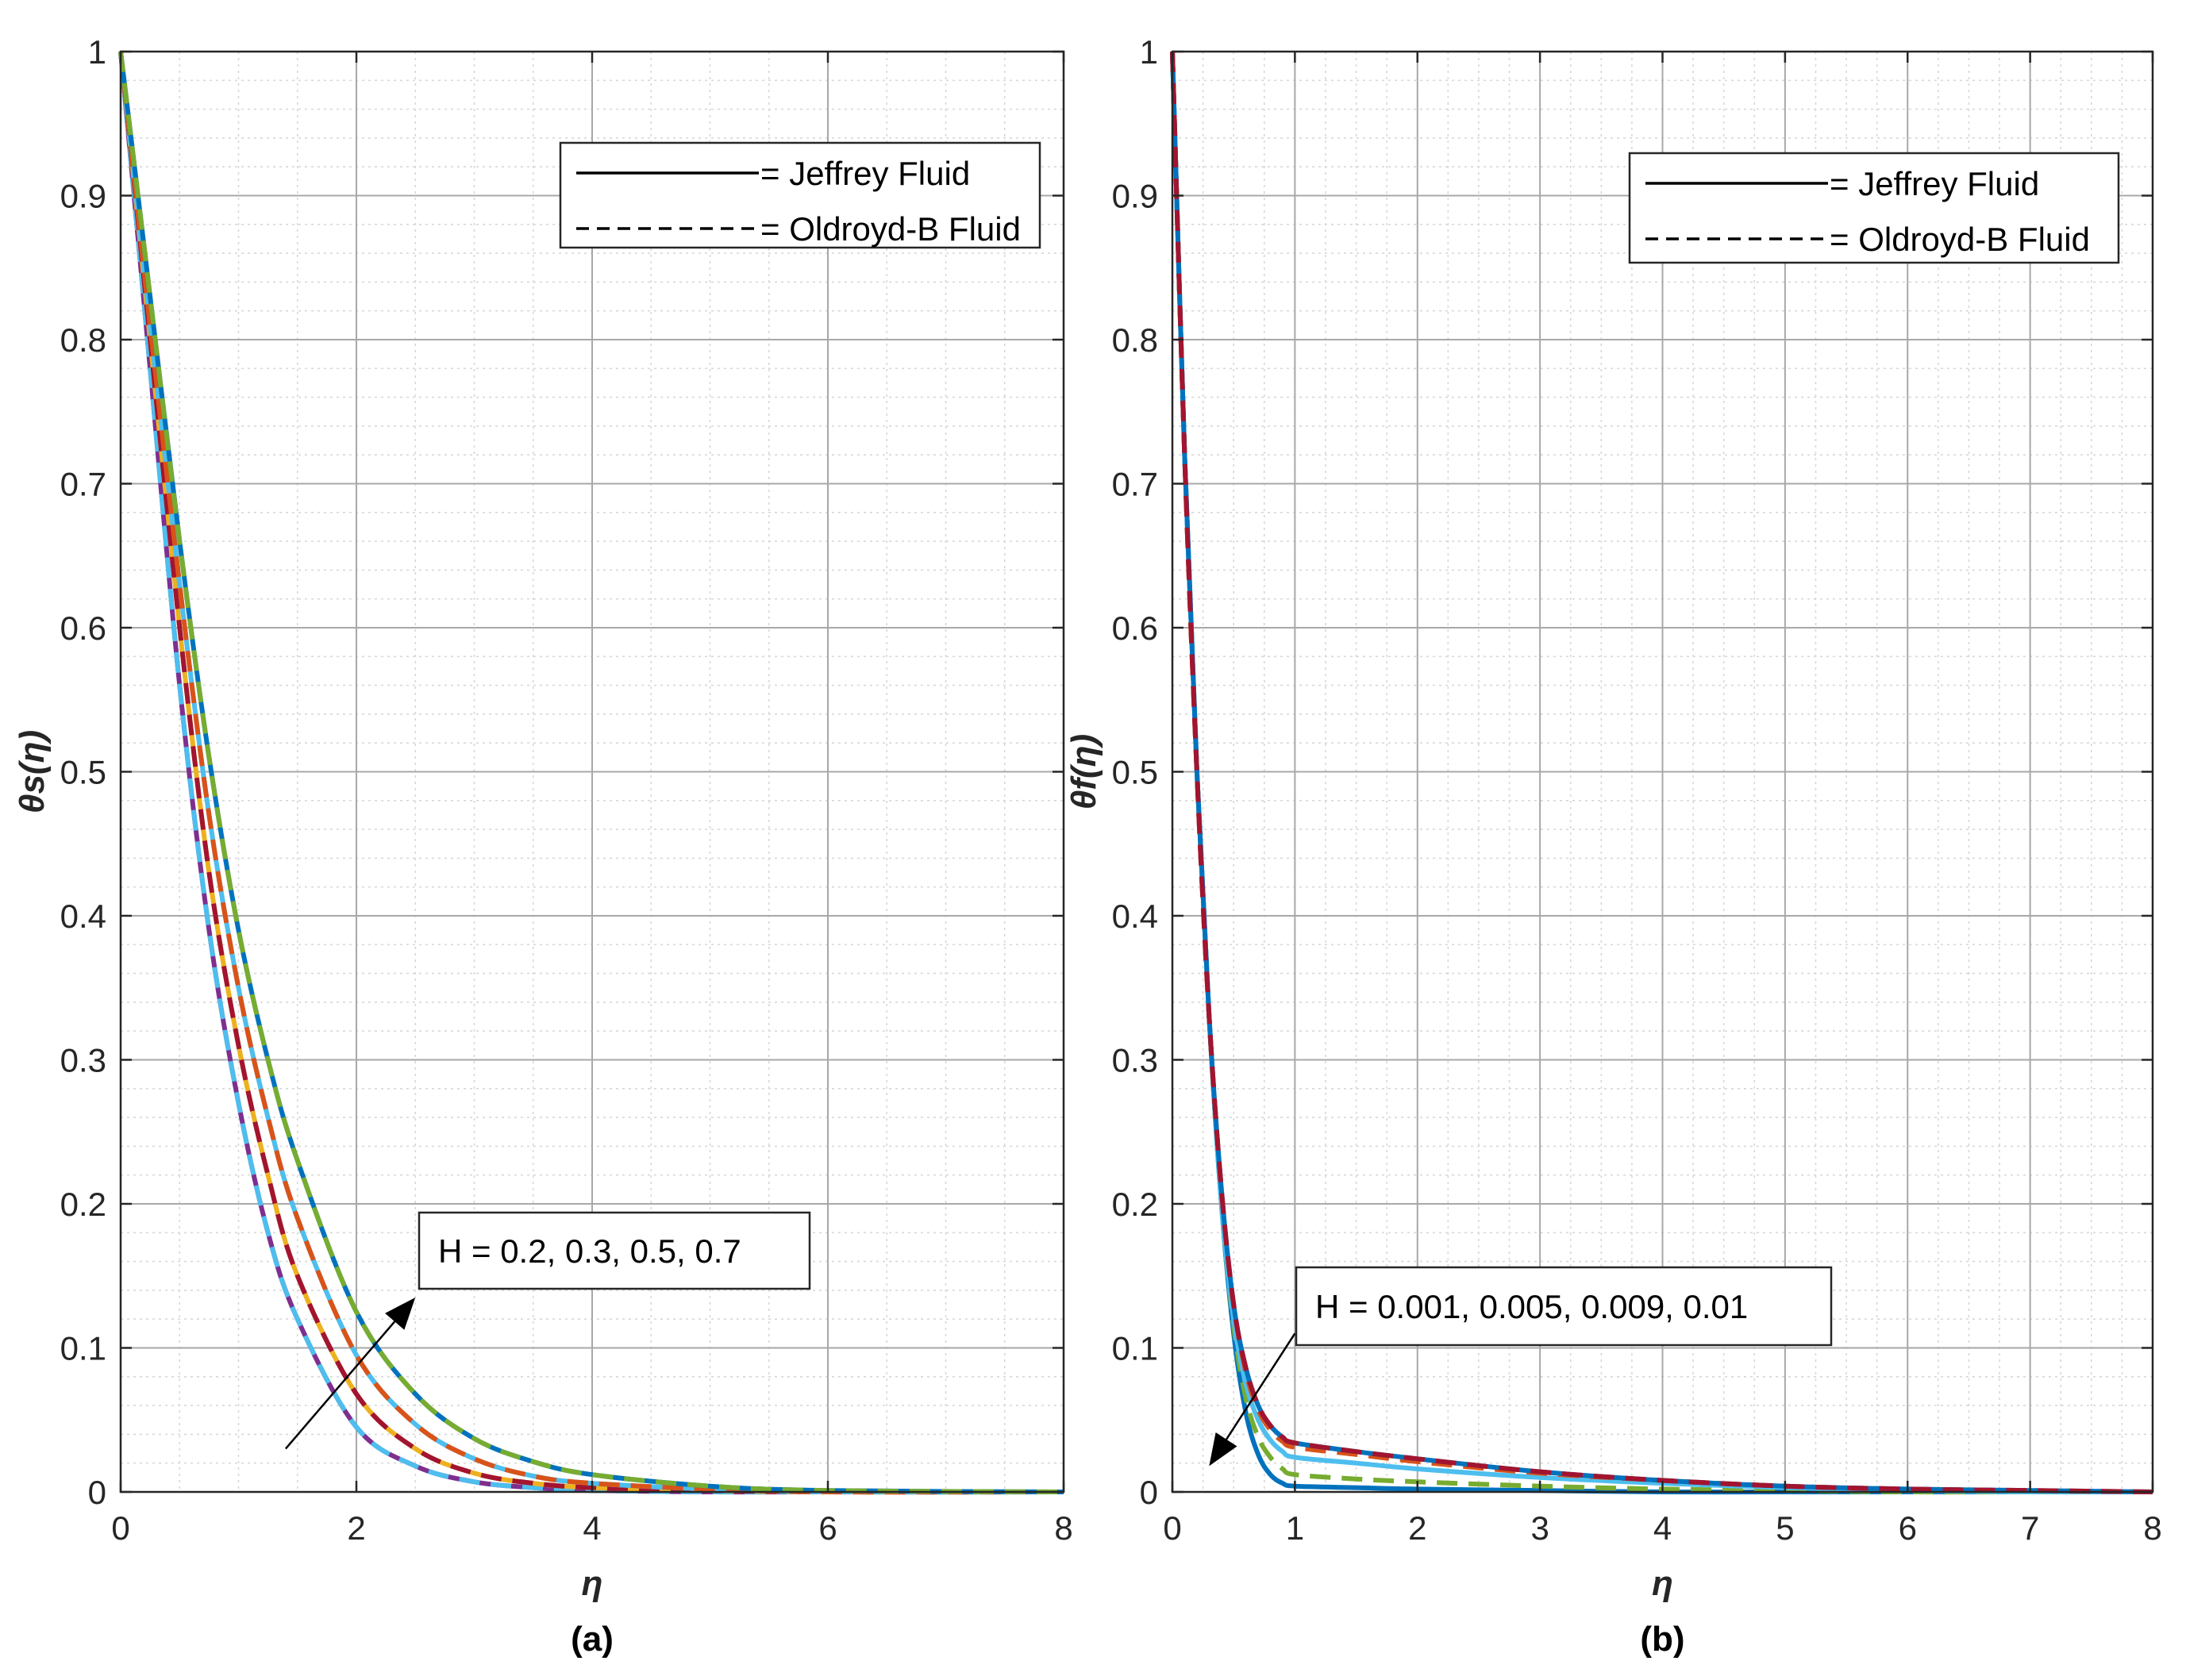 This screenshot has width=2186, height=1680. I want to click on x-tick-label: 7, so click(2030, 1528).